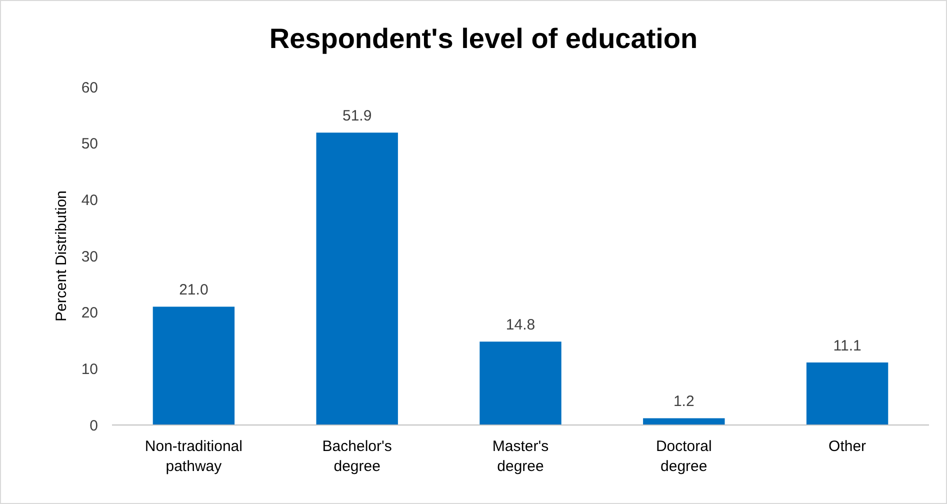 Image resolution: width=947 pixels, height=504 pixels. What do you see at coordinates (89, 257) in the screenshot?
I see `y-tick-label: 30` at bounding box center [89, 257].